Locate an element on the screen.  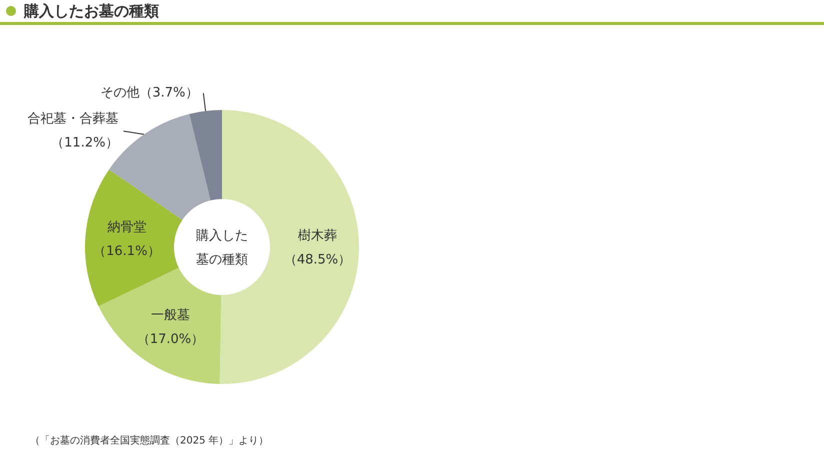
data-label: （48.5%） is located at coordinates (318, 260).